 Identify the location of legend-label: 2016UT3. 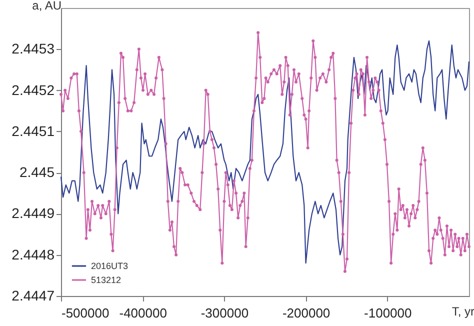
(109, 266).